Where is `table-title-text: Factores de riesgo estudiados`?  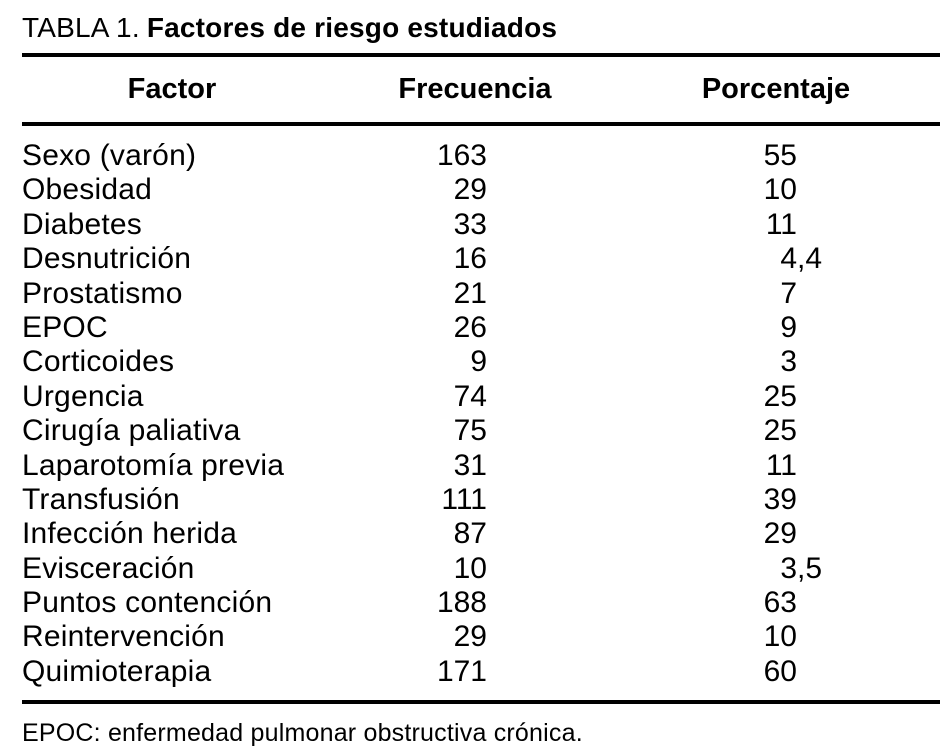 table-title-text: Factores de riesgo estudiados is located at coordinates (352, 27).